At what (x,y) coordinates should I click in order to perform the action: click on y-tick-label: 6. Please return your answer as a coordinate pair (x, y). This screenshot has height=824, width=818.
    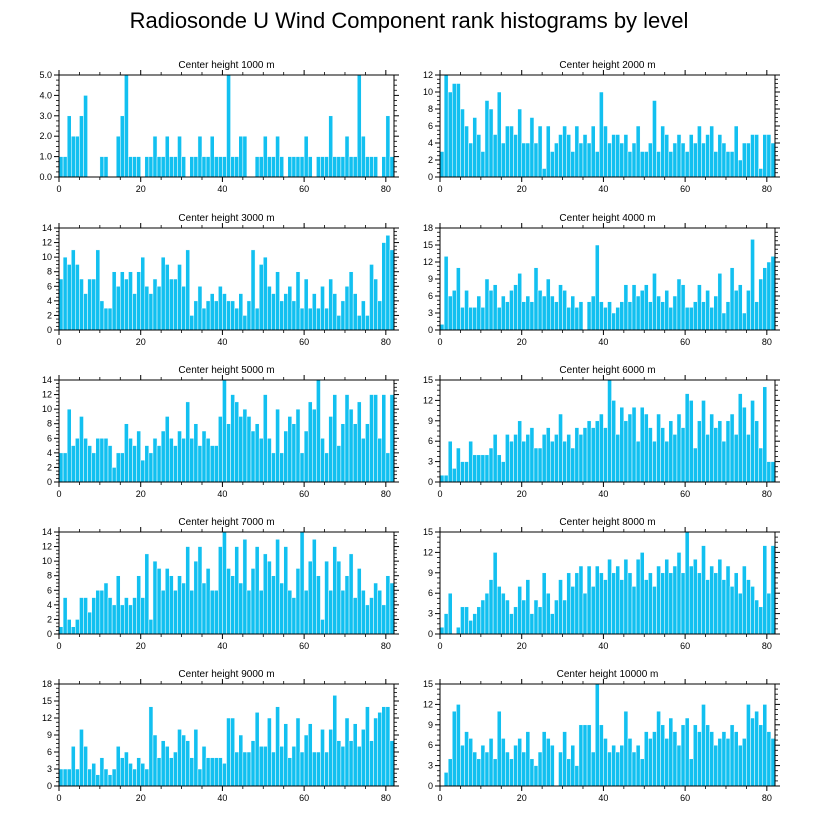
    Looking at the image, I should click on (49, 438).